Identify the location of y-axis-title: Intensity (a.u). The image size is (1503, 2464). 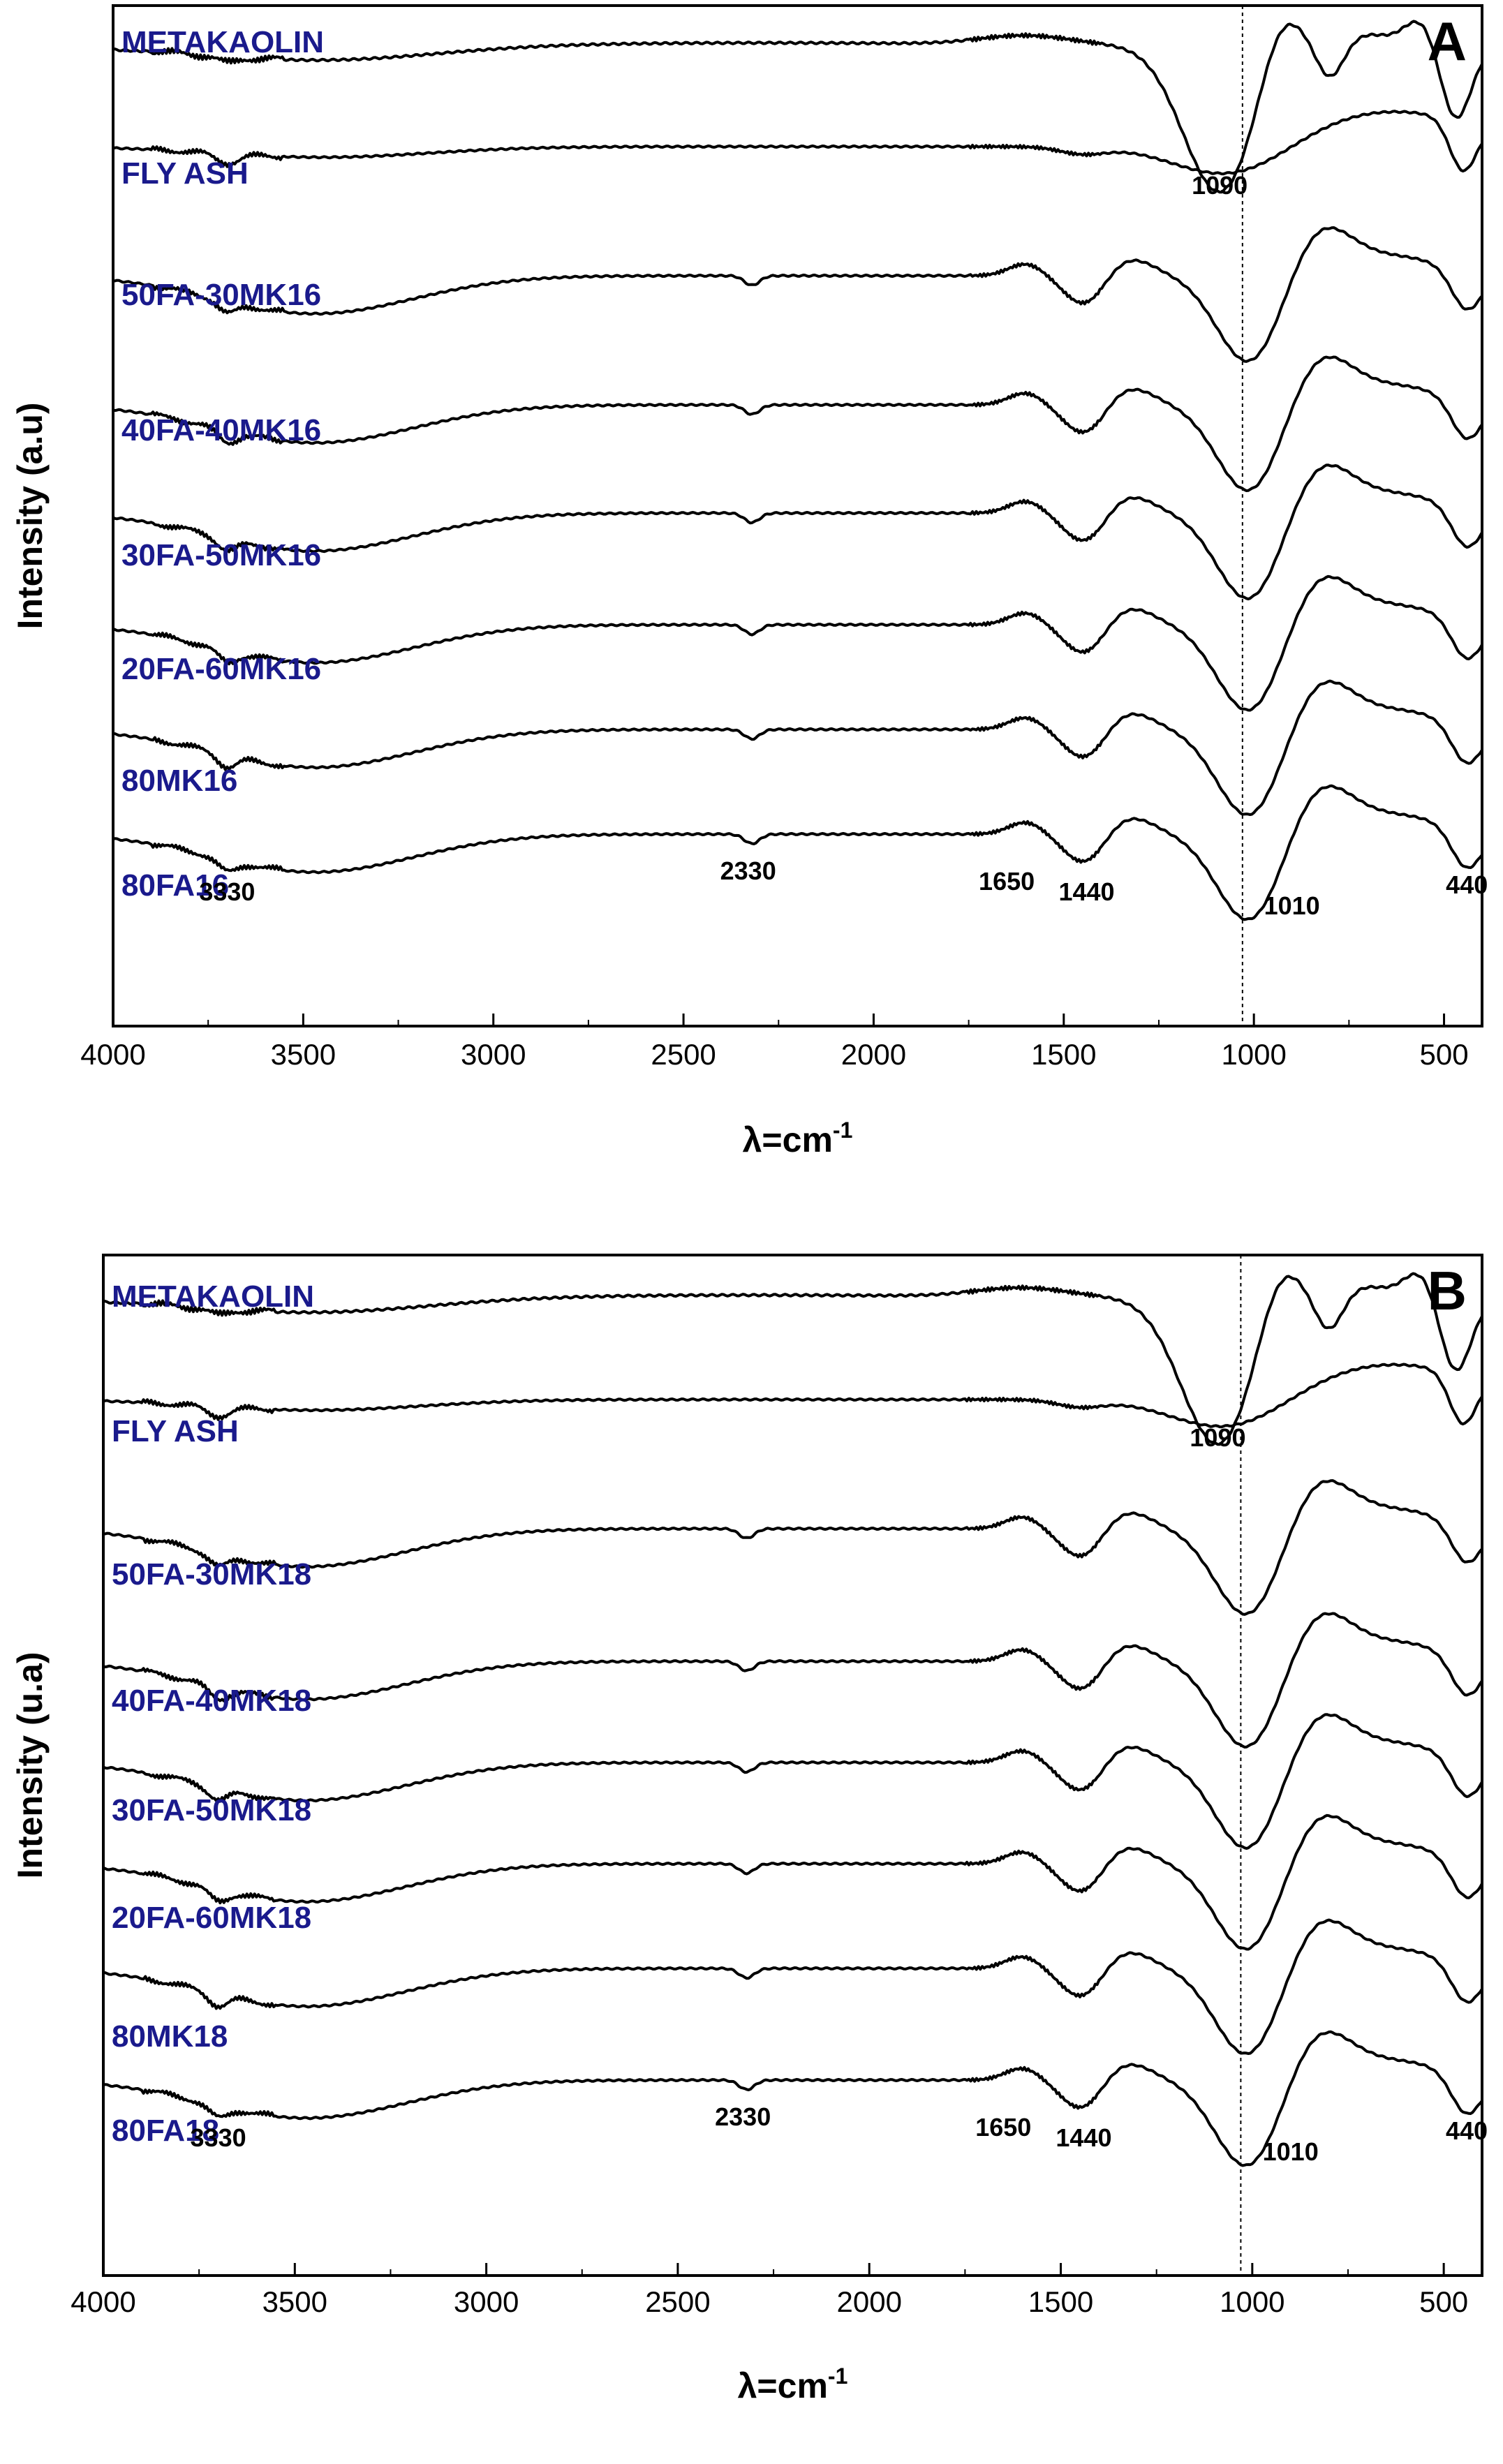
(30, 515).